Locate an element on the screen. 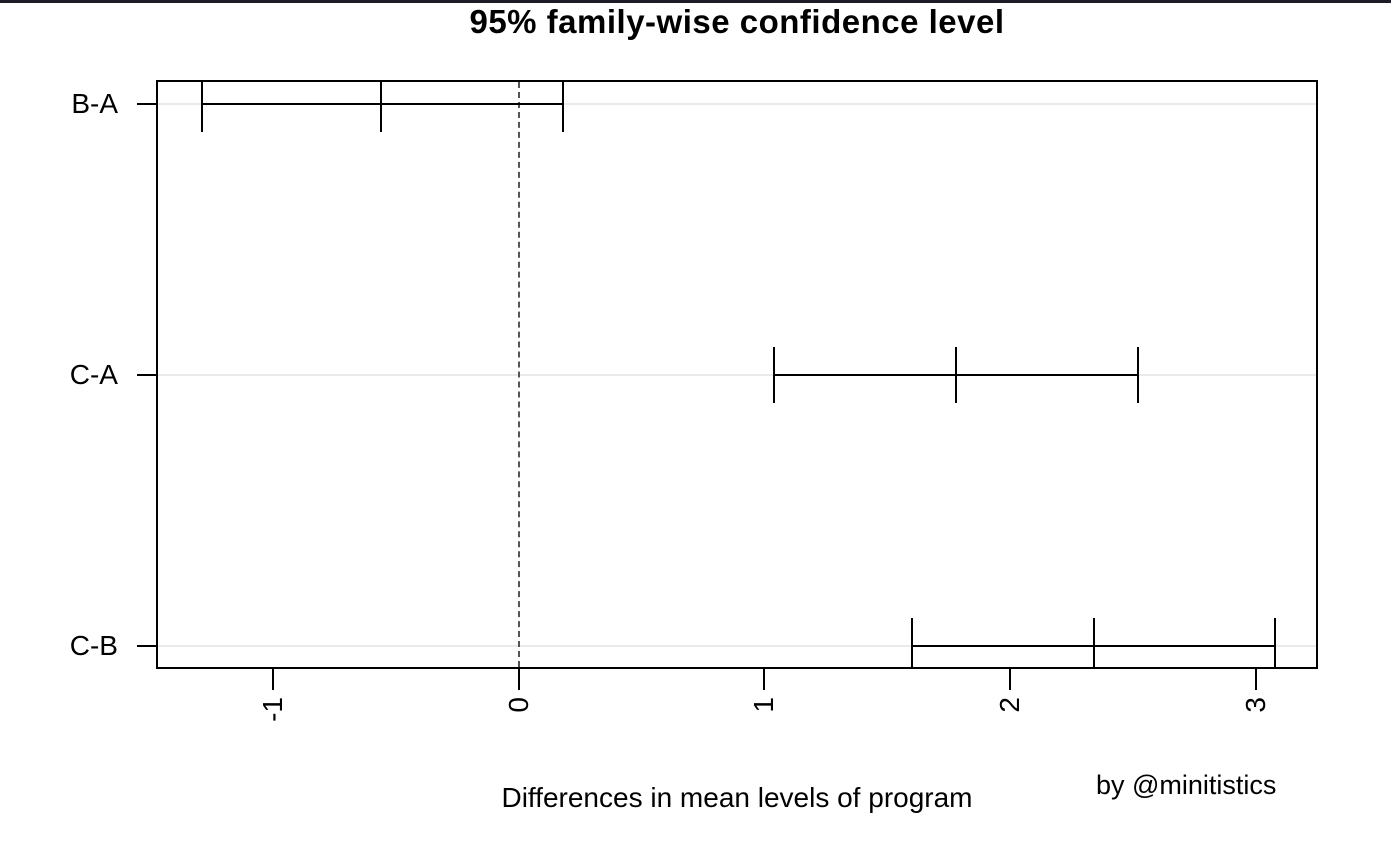 The height and width of the screenshot is (857, 1393). y-axis-label: C-B is located at coordinates (93, 645).